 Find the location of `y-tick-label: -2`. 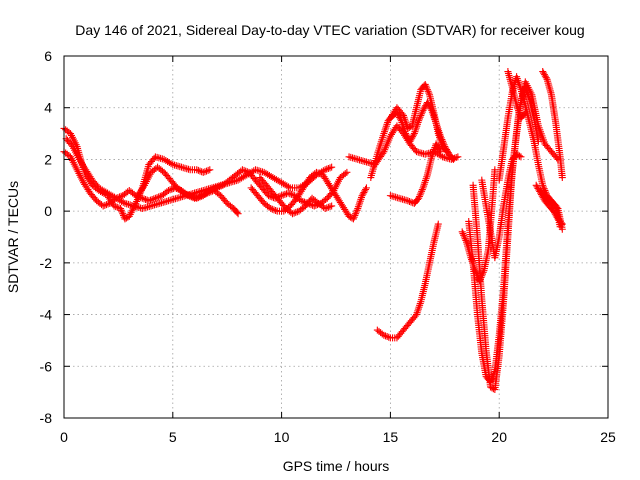

y-tick-label: -2 is located at coordinates (46, 263).